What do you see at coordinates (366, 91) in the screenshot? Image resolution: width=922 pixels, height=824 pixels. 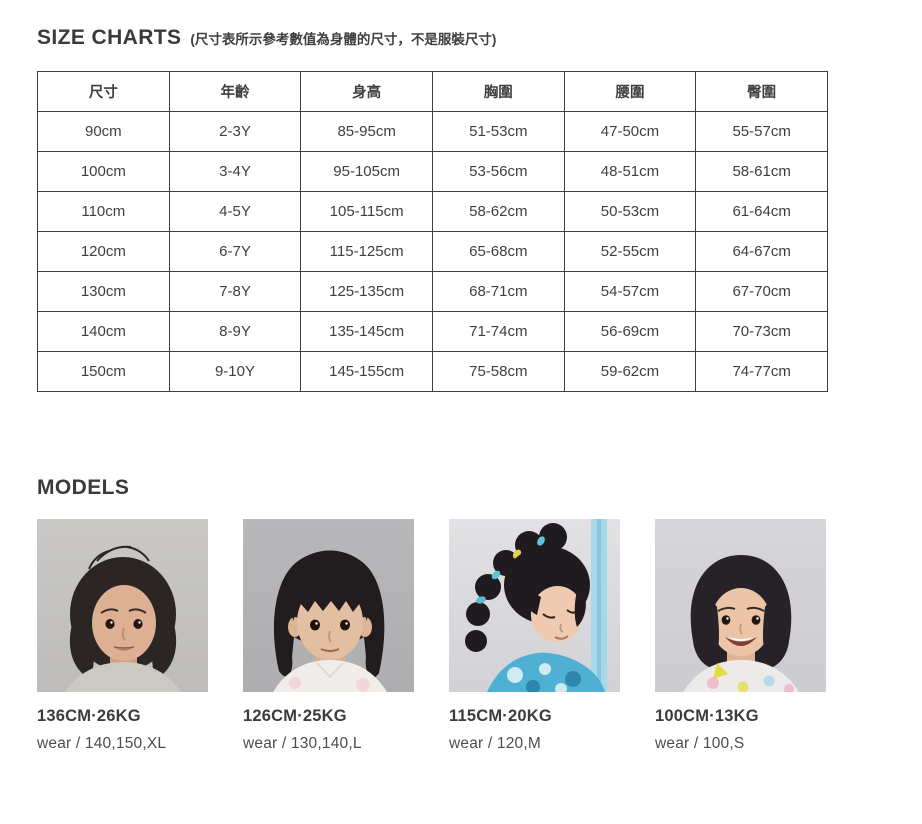 I see `column-header-2: 身高` at bounding box center [366, 91].